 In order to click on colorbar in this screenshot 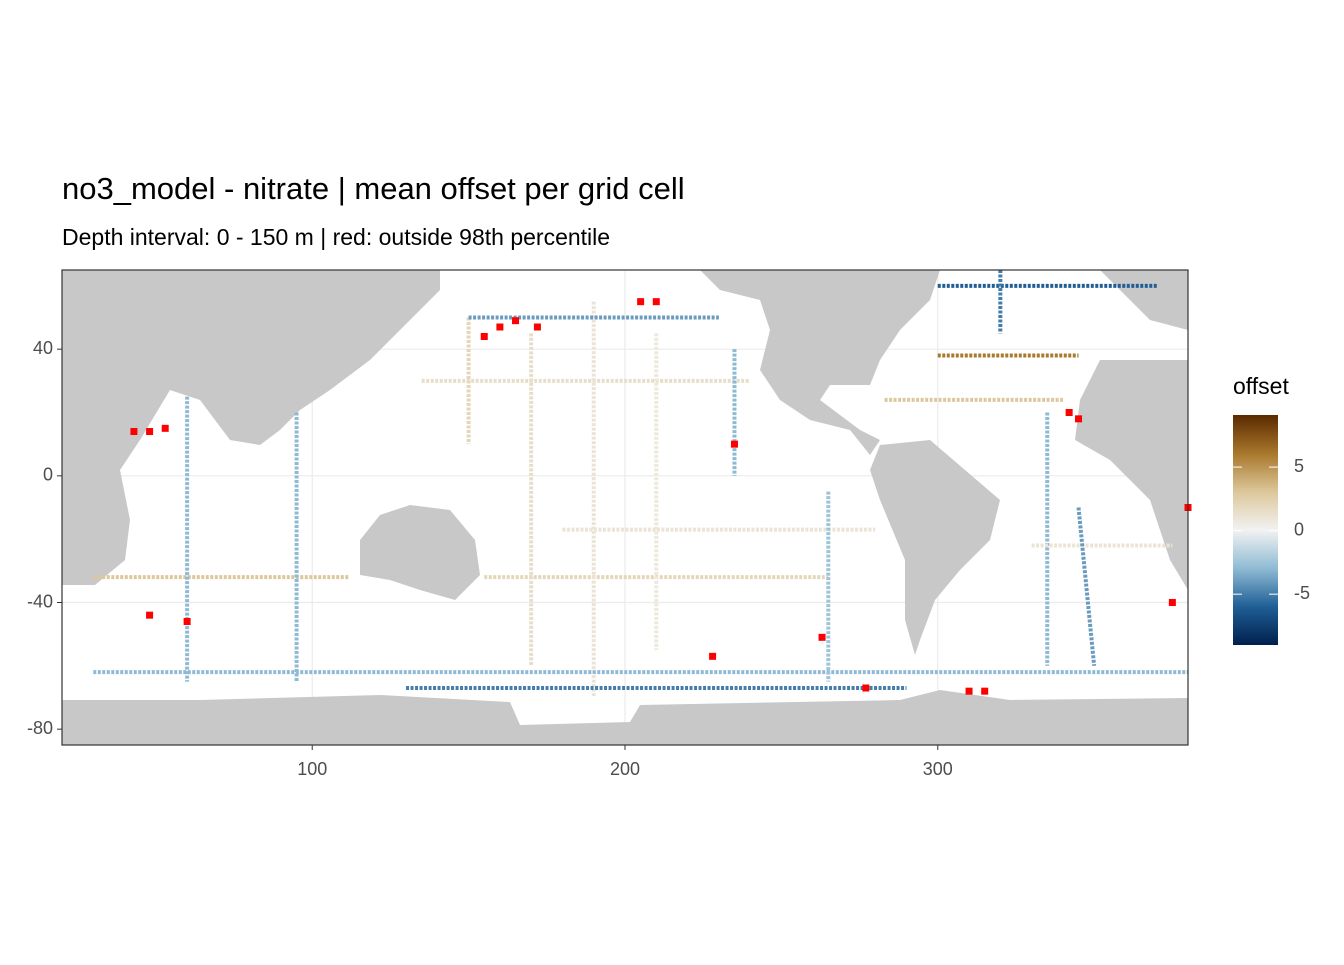, I will do `click(1255, 530)`.